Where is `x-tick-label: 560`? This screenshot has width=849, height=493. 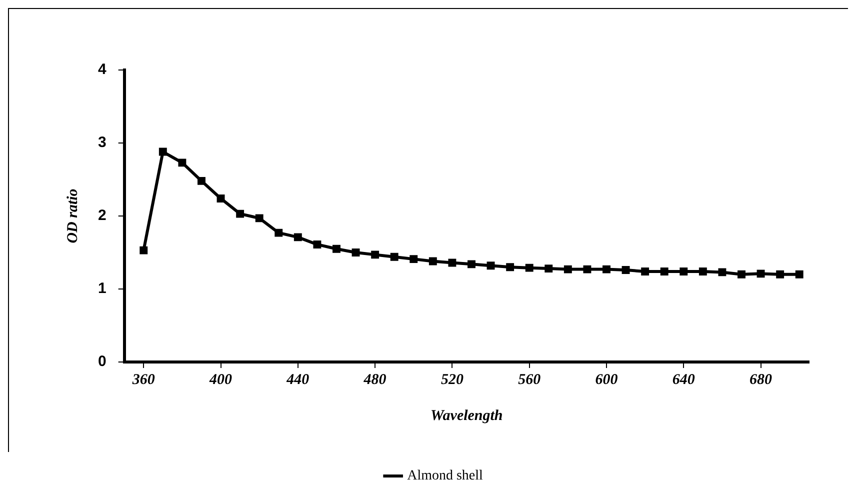 x-tick-label: 560 is located at coordinates (530, 380).